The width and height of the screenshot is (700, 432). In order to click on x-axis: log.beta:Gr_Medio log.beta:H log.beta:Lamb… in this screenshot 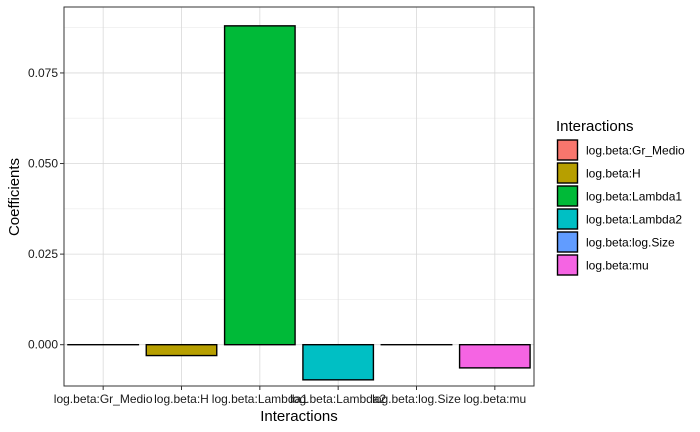, I will do `click(290, 396)`.